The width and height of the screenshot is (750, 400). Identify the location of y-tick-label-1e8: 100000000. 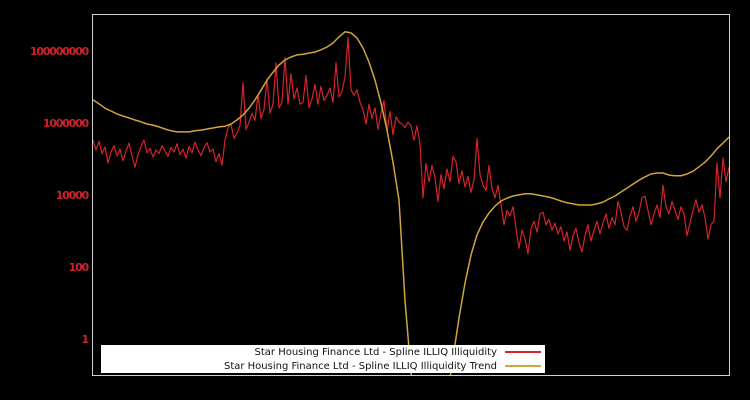
(59, 51).